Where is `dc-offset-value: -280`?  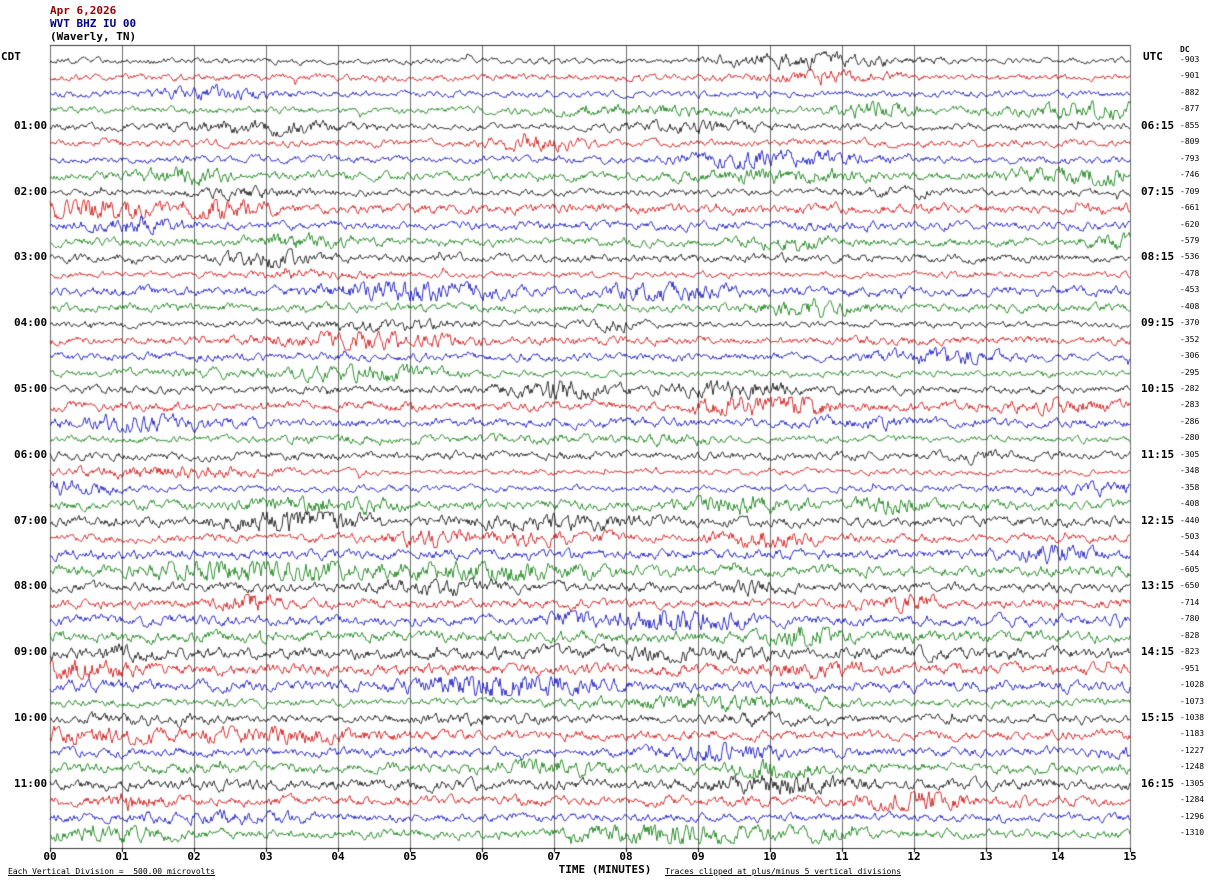 dc-offset-value: -280 is located at coordinates (1190, 438).